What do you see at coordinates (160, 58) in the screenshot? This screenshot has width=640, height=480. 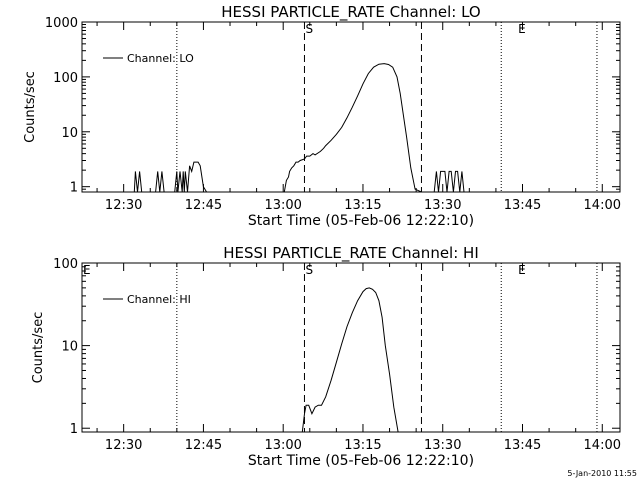 I see `legend-label: Channel: LO` at bounding box center [160, 58].